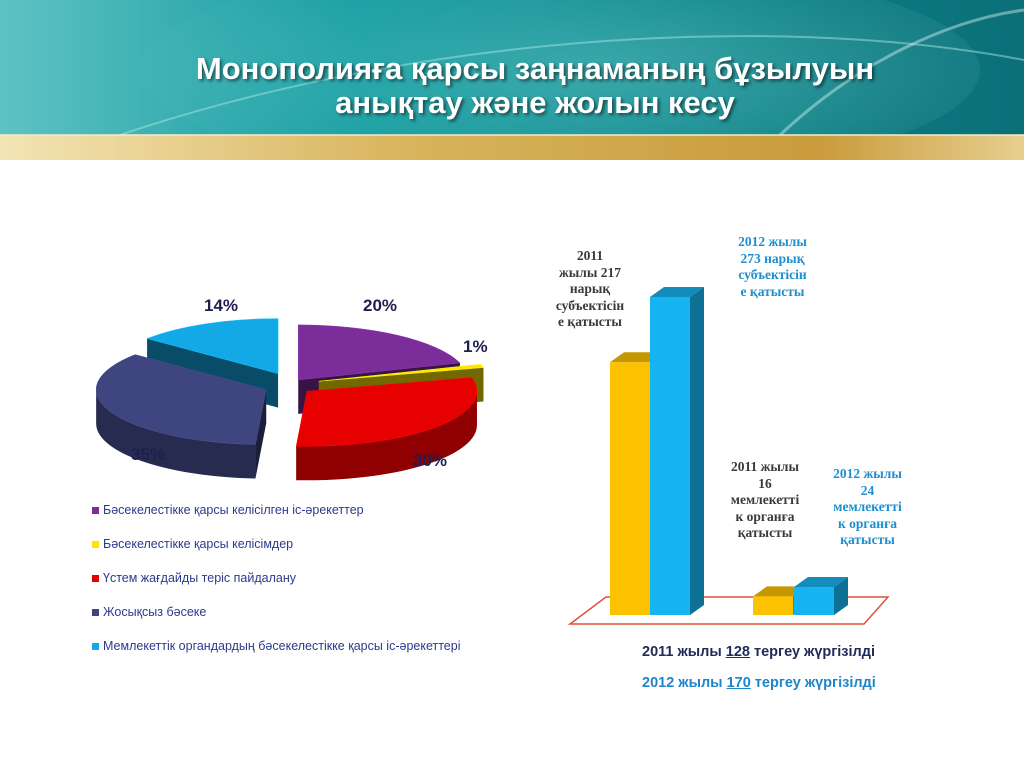  What do you see at coordinates (780, 591) in the screenshot?
I see `bar-2011-state-cap` at bounding box center [780, 591].